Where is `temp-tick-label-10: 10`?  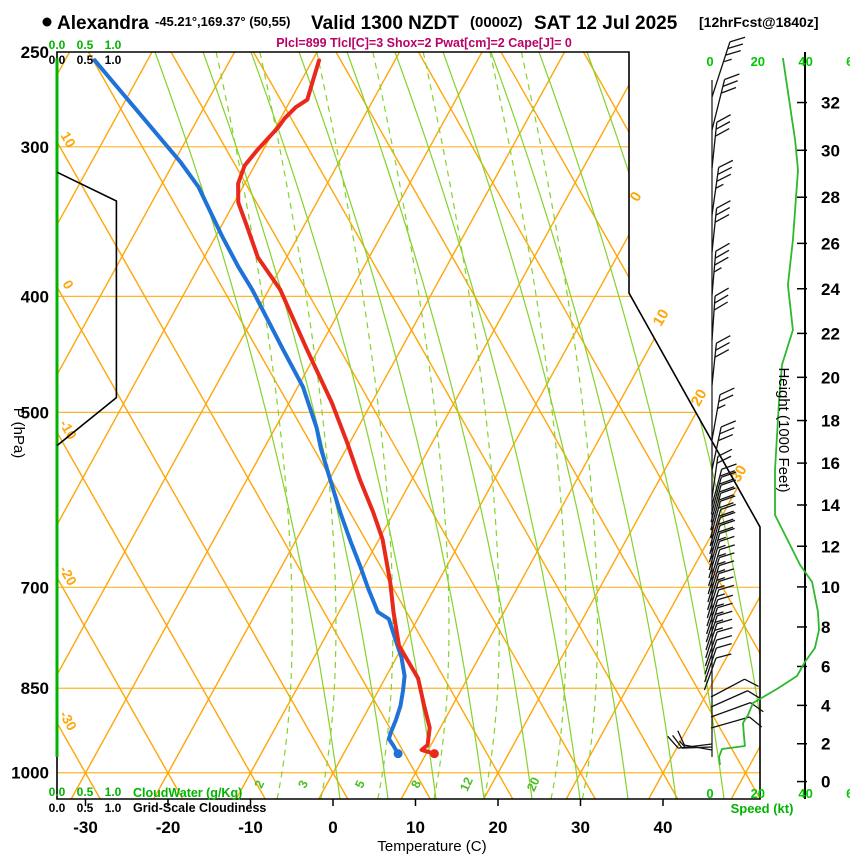 temp-tick-label-10: 10 is located at coordinates (415, 827).